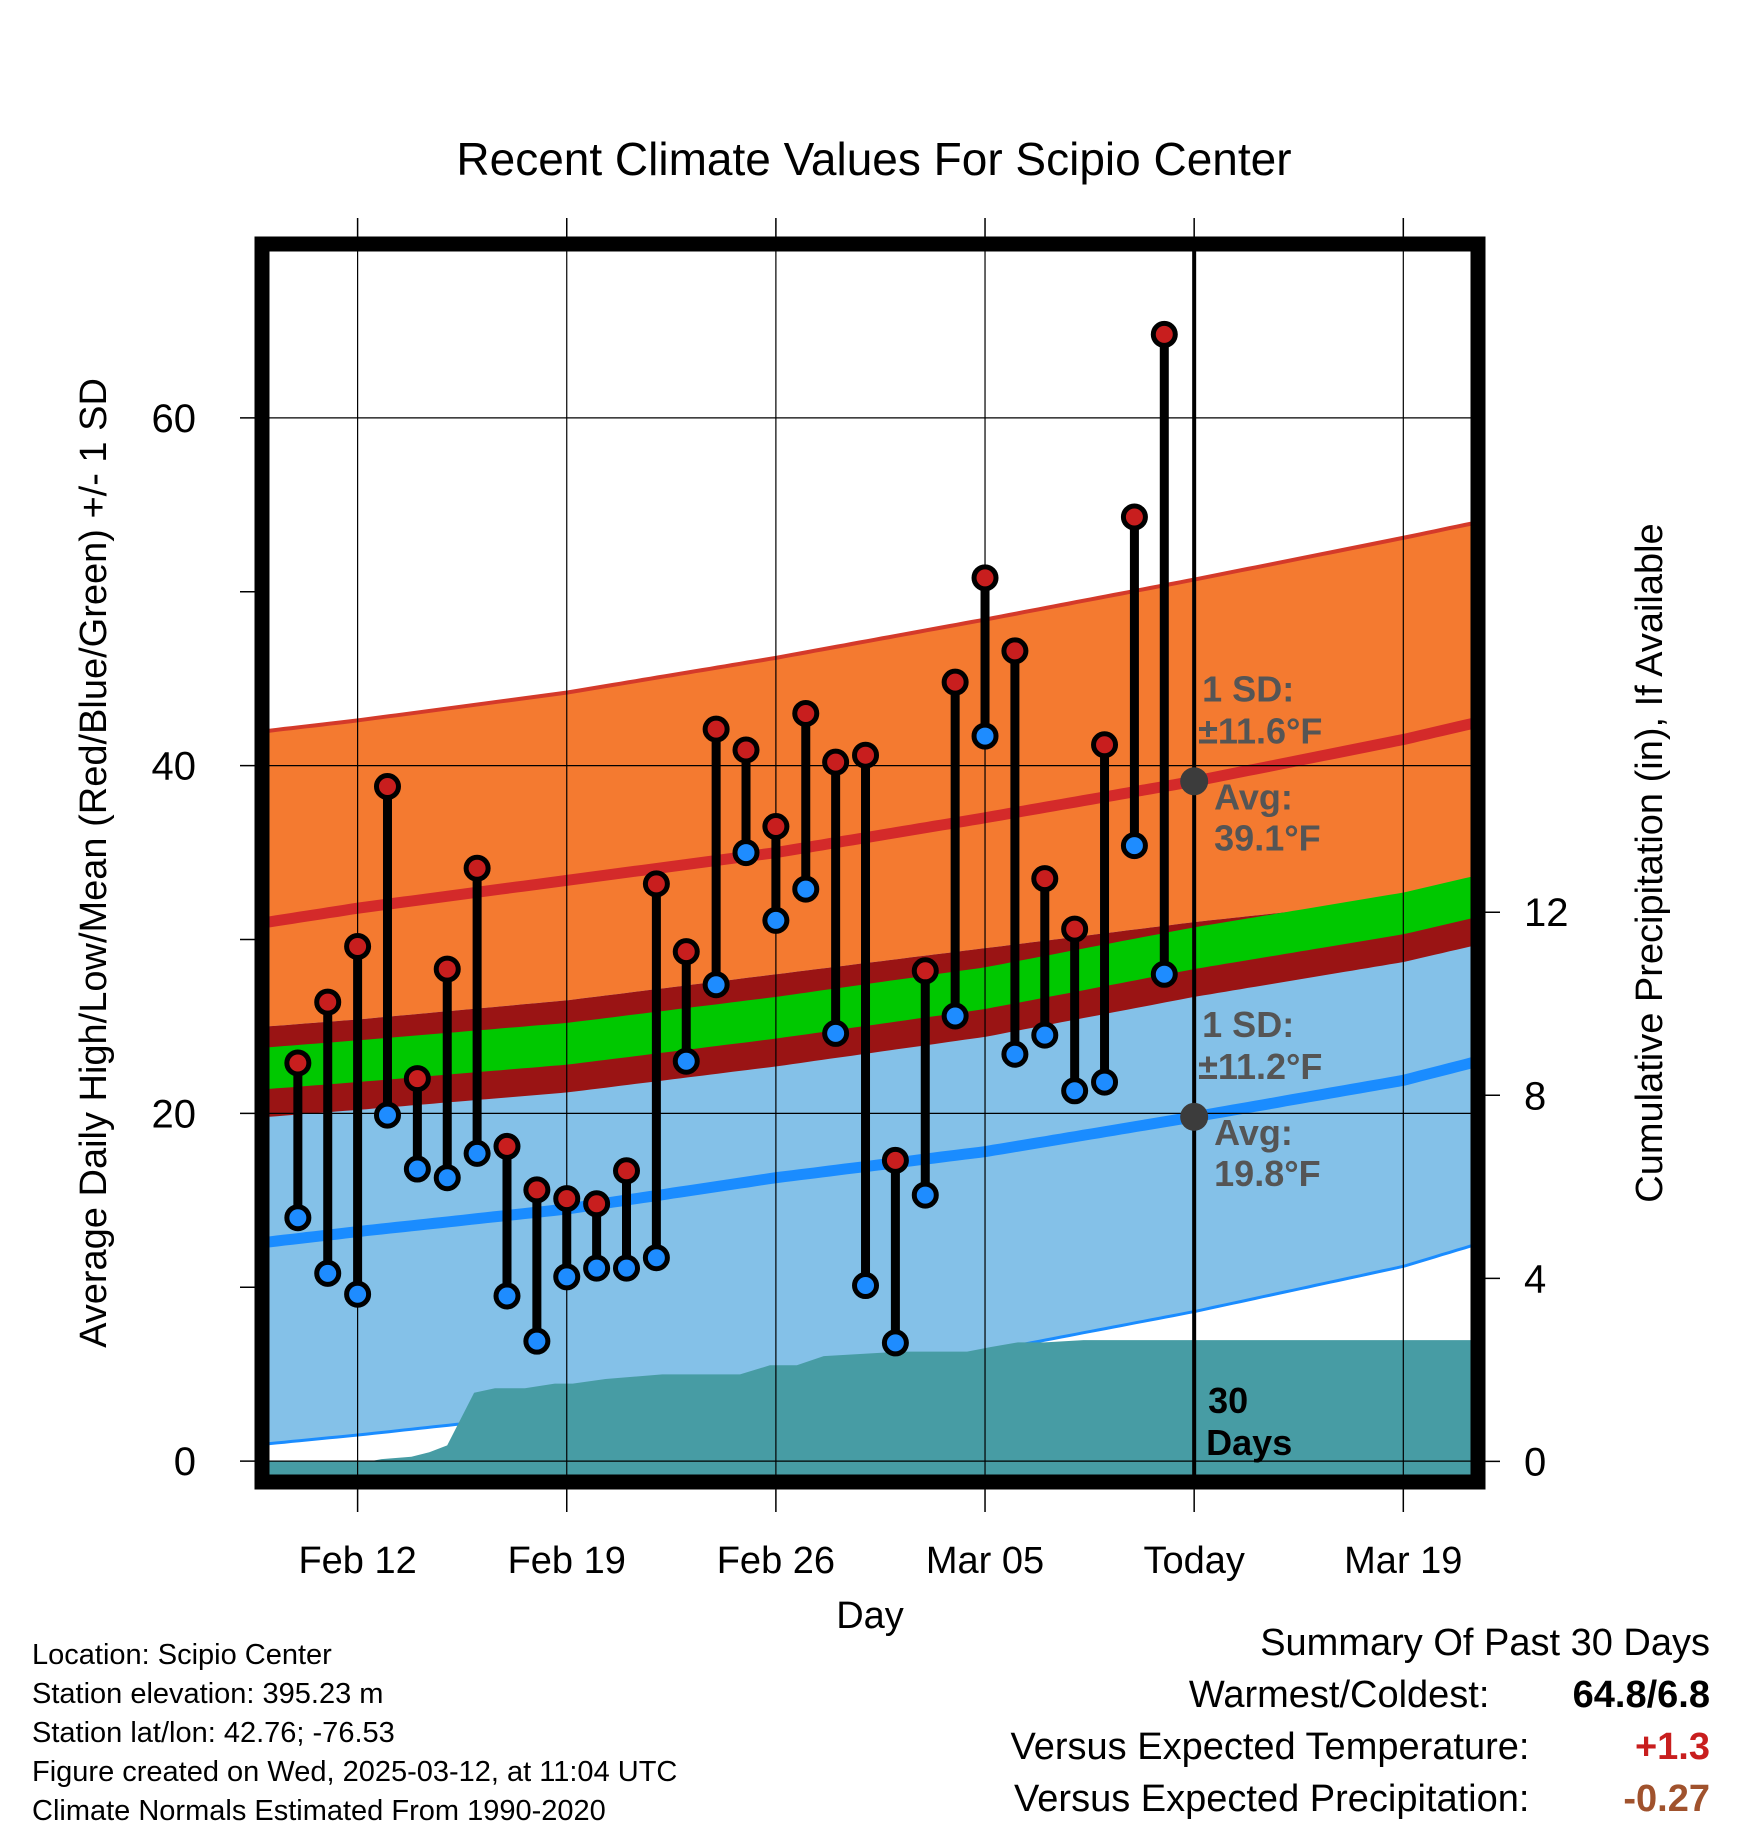 Image resolution: width=1748 pixels, height=1828 pixels. Describe the element at coordinates (1248, 1024) in the screenshot. I see `low-sd-label: 1 SD:` at that location.